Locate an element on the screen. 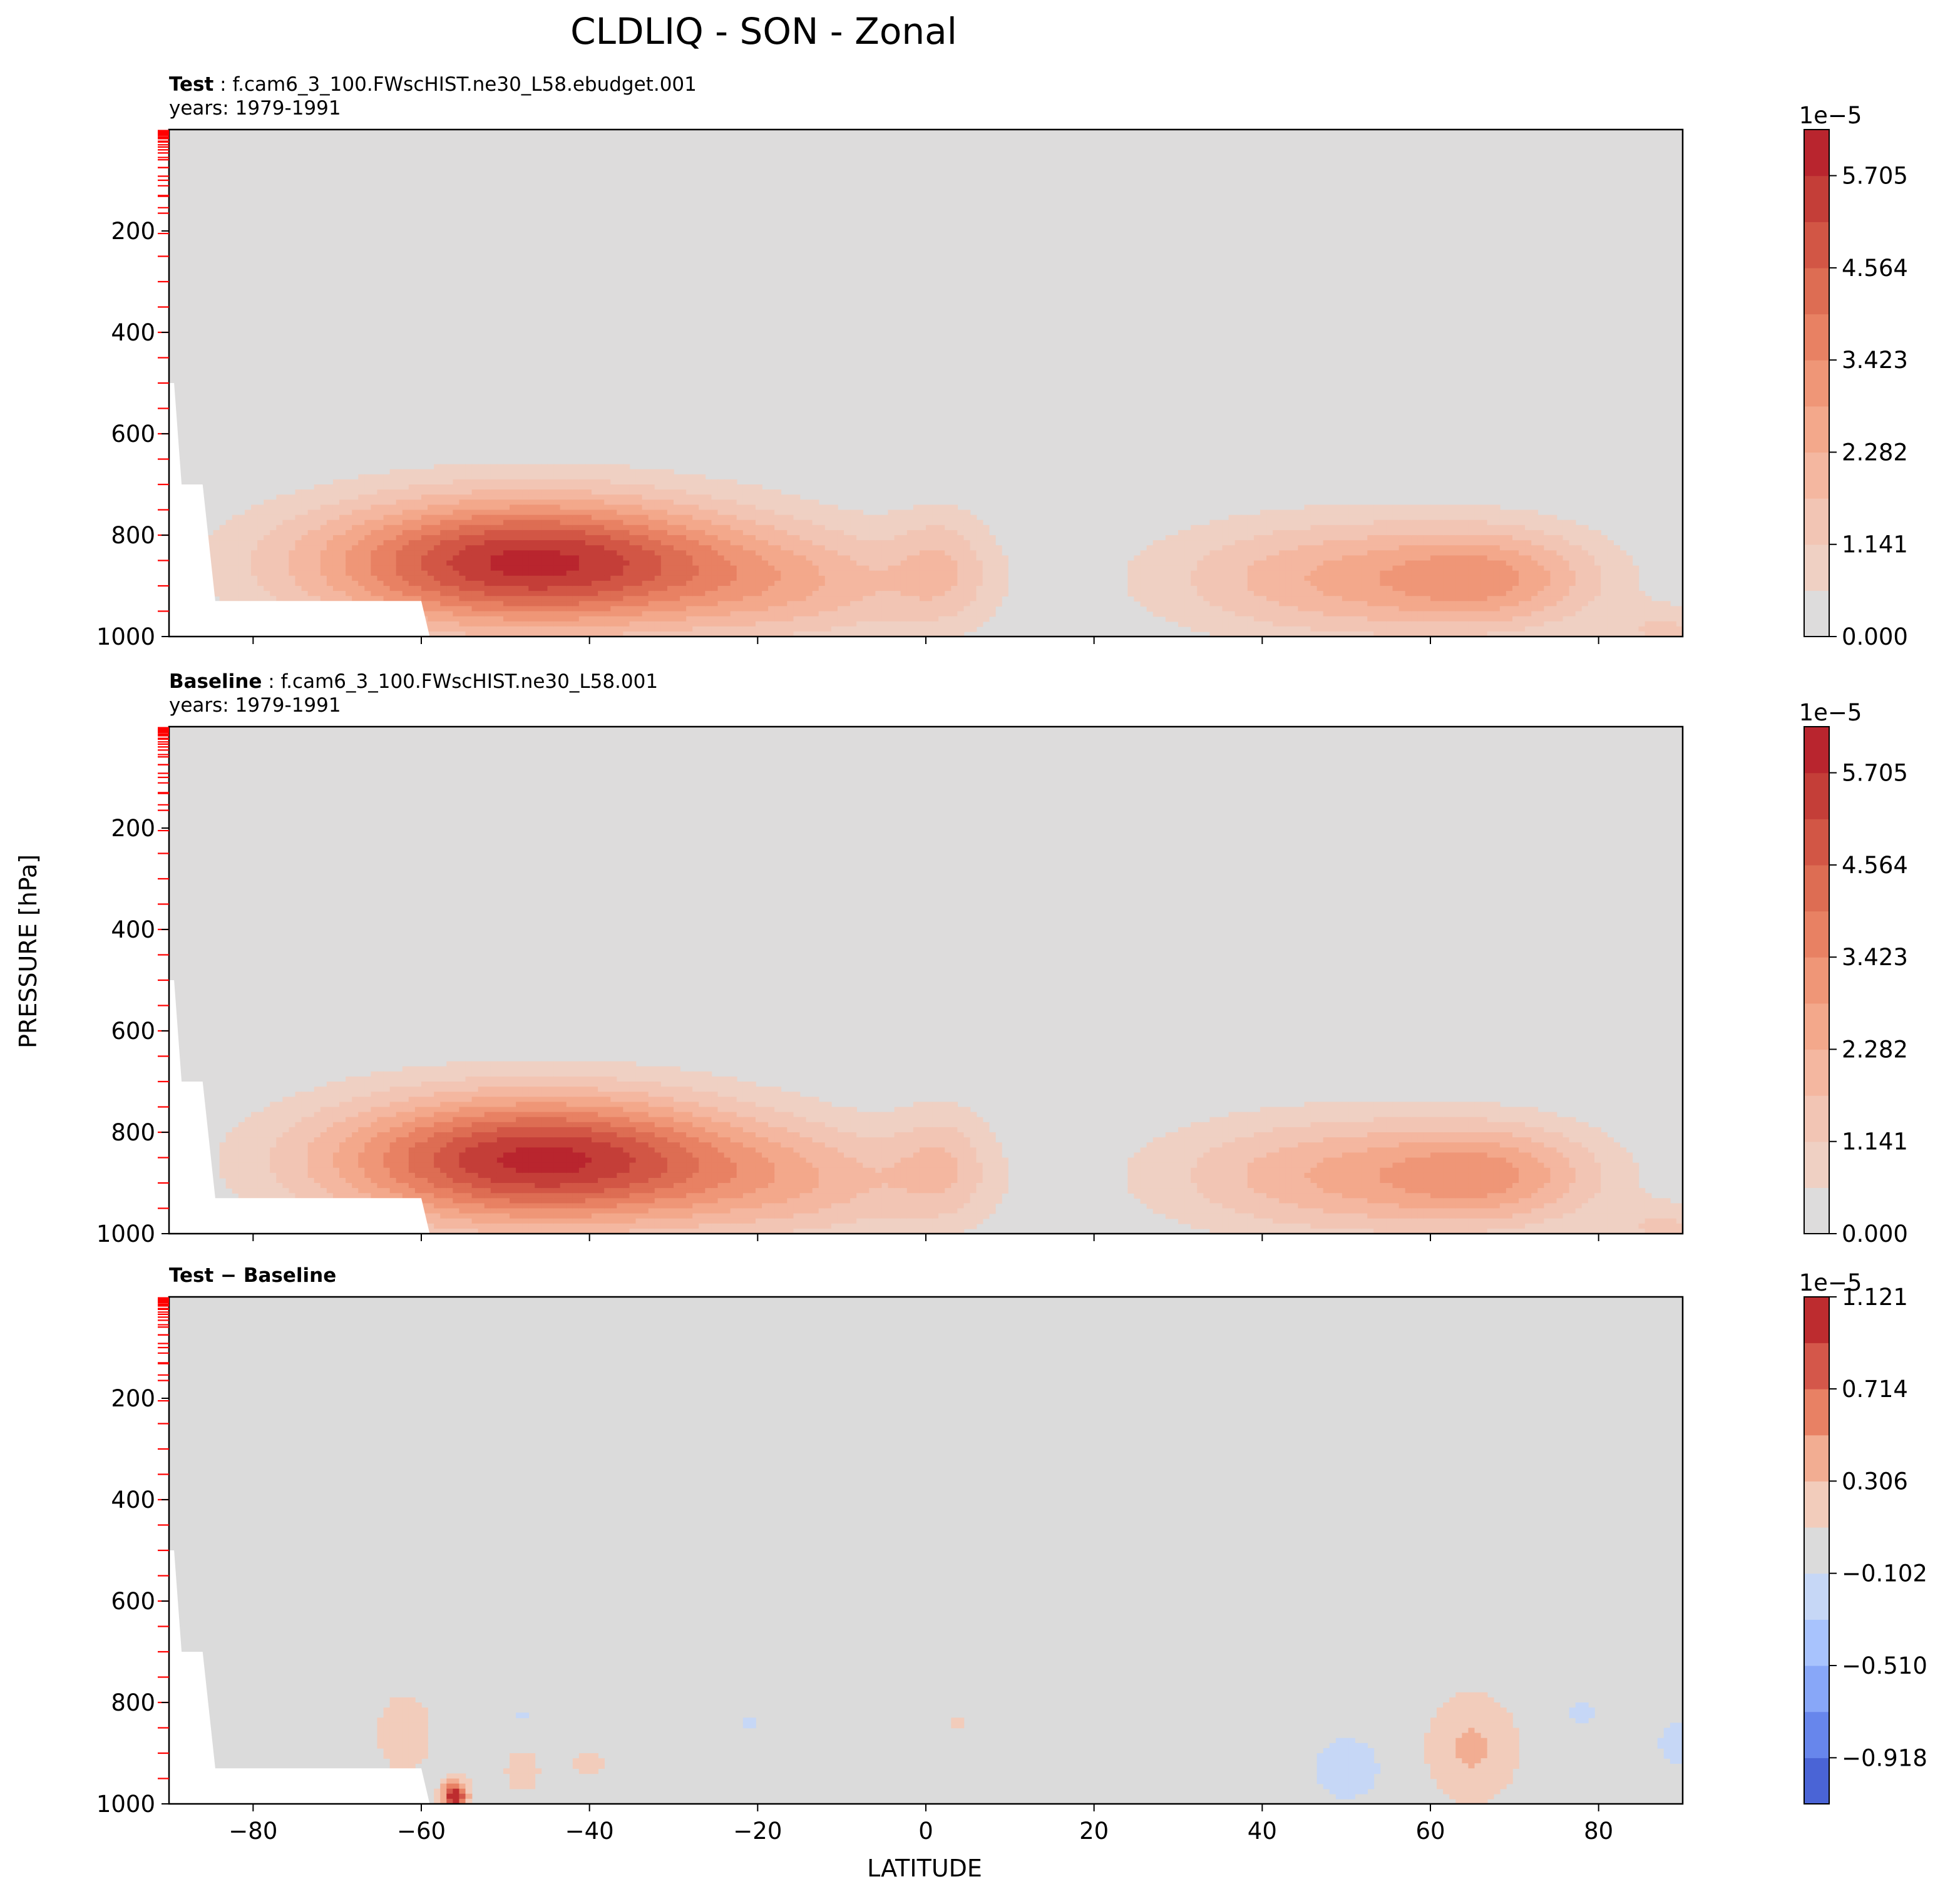 The height and width of the screenshot is (1899, 1960). x-tick-label: 80 is located at coordinates (1598, 1831).